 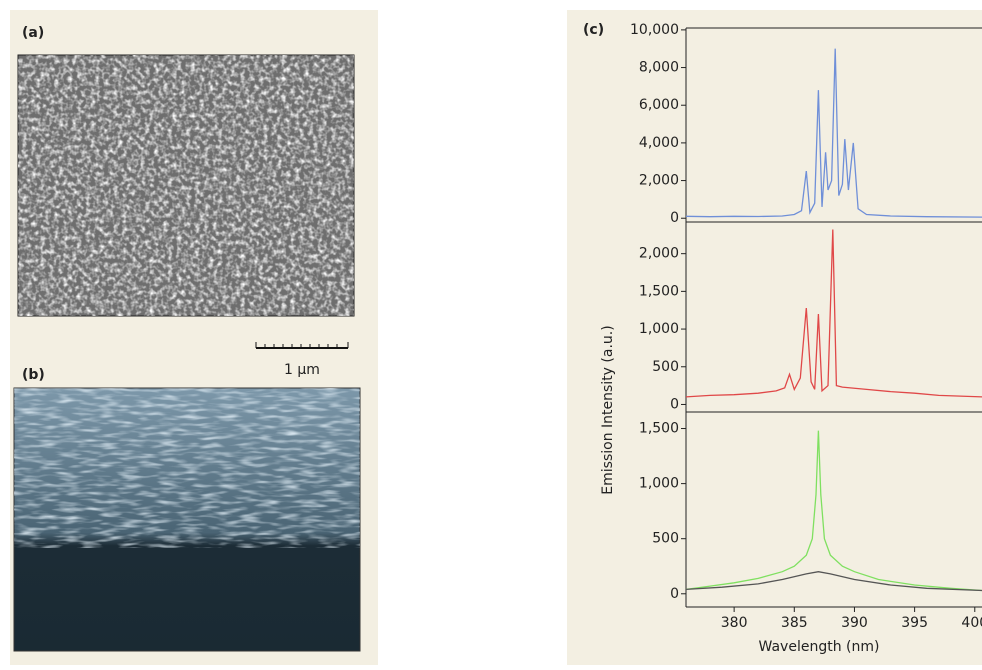 I want to click on y-axis-label: Emission Intensity (a.u.), so click(x=608, y=409).